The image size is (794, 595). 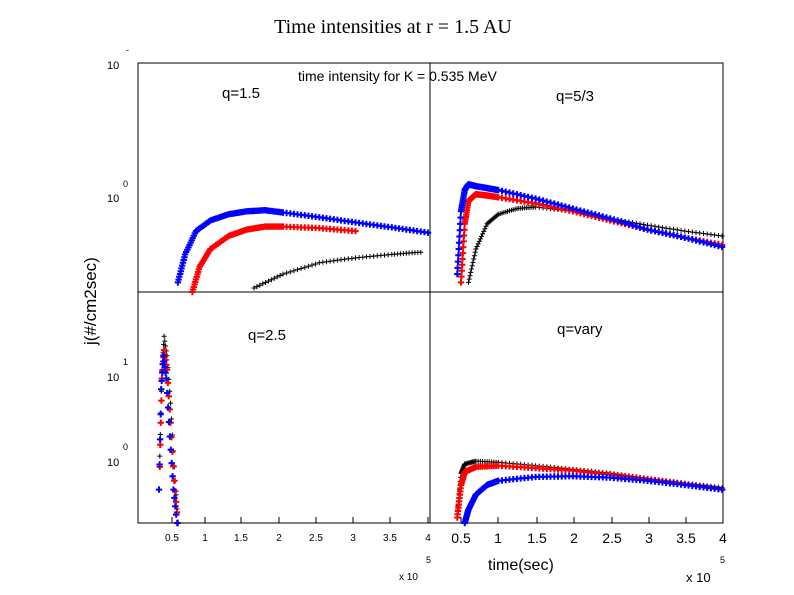 What do you see at coordinates (337, 270) in the screenshot?
I see `series-black-top-left` at bounding box center [337, 270].